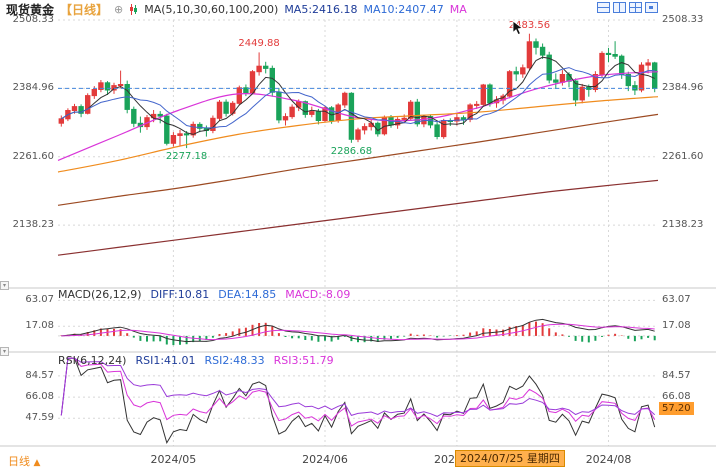 Image resolution: width=716 pixels, height=470 pixels. I want to click on layout-two-row-icon, so click(603, 7).